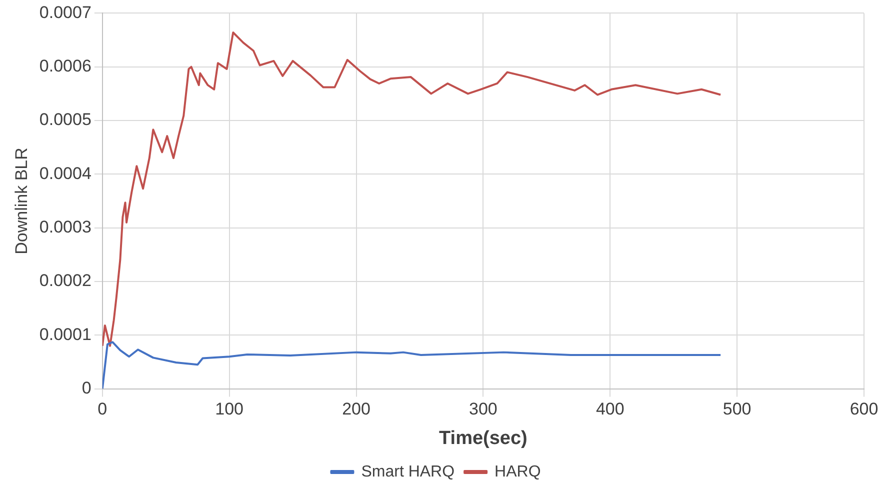  What do you see at coordinates (65, 120) in the screenshot?
I see `y-tick-label: 0.0005` at bounding box center [65, 120].